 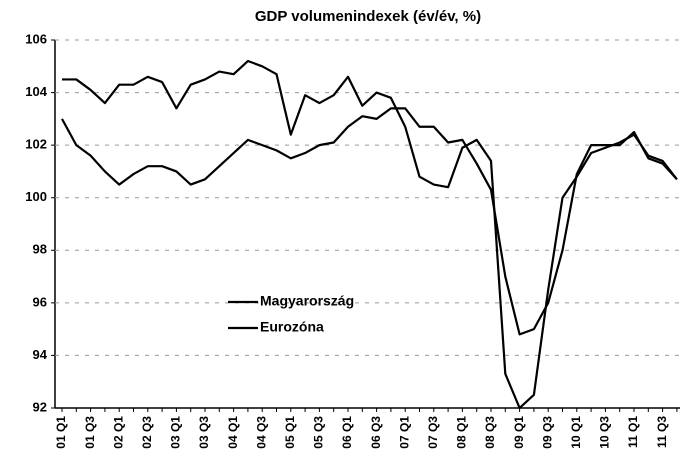 I want to click on x-tick-label: 01 Q1, so click(x=61, y=432).